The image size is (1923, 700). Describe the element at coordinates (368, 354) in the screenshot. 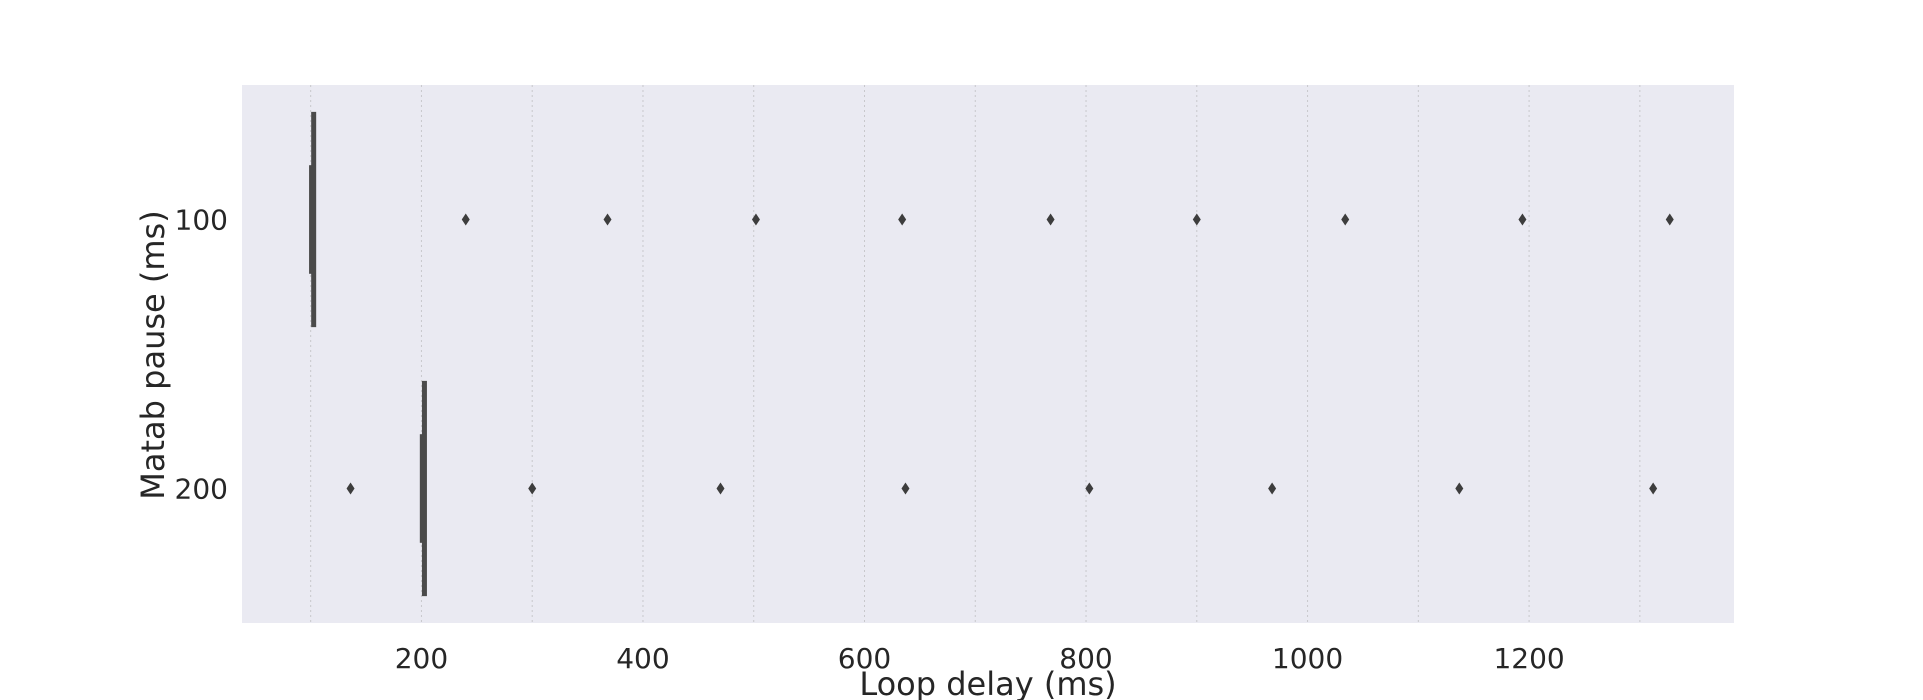

I see `box-series` at that location.